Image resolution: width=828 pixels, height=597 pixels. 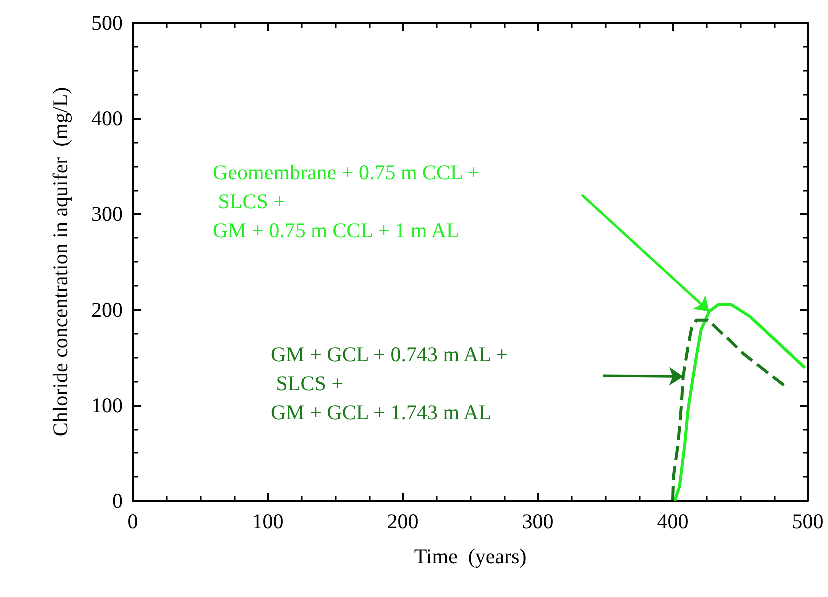 What do you see at coordinates (403, 522) in the screenshot?
I see `x-tick-label: 200` at bounding box center [403, 522].